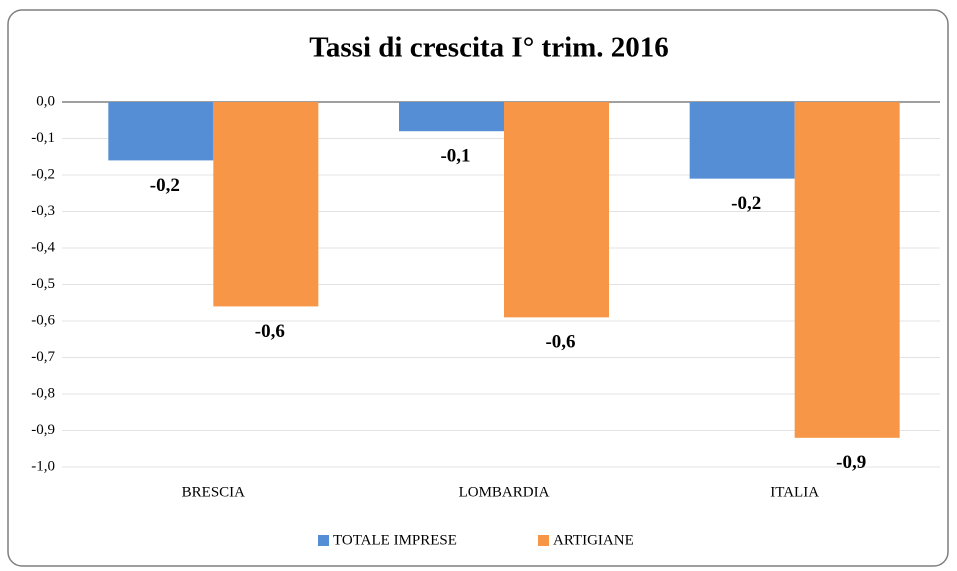 The height and width of the screenshot is (571, 957). Describe the element at coordinates (43, 247) in the screenshot. I see `y-tick-label: -0,4` at that location.